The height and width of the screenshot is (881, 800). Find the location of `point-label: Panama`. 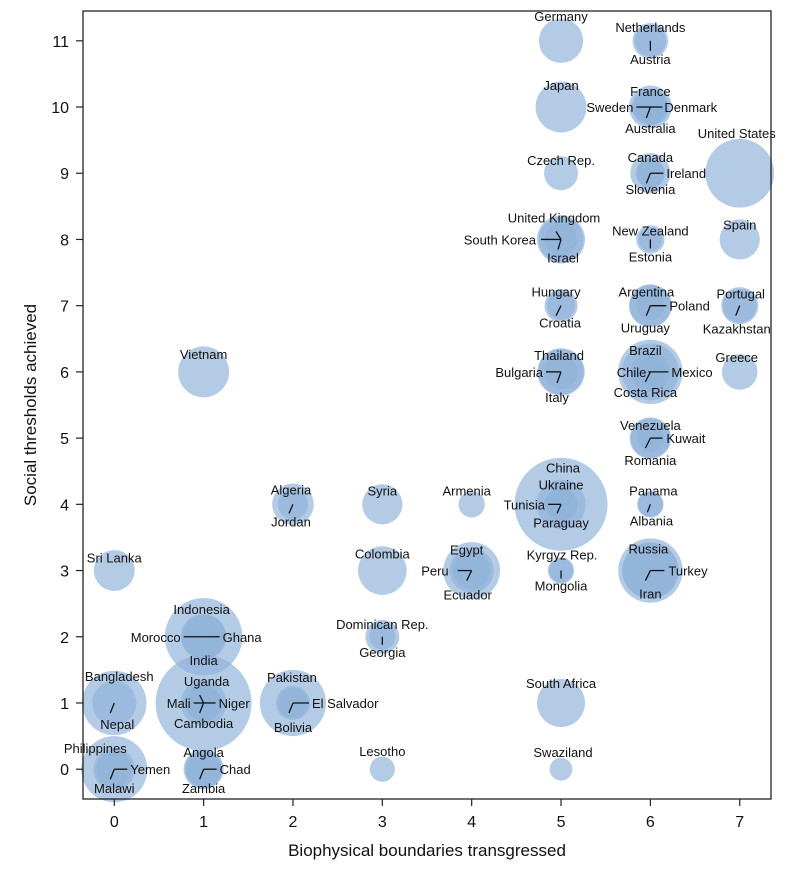

point-label: Panama is located at coordinates (653, 490).